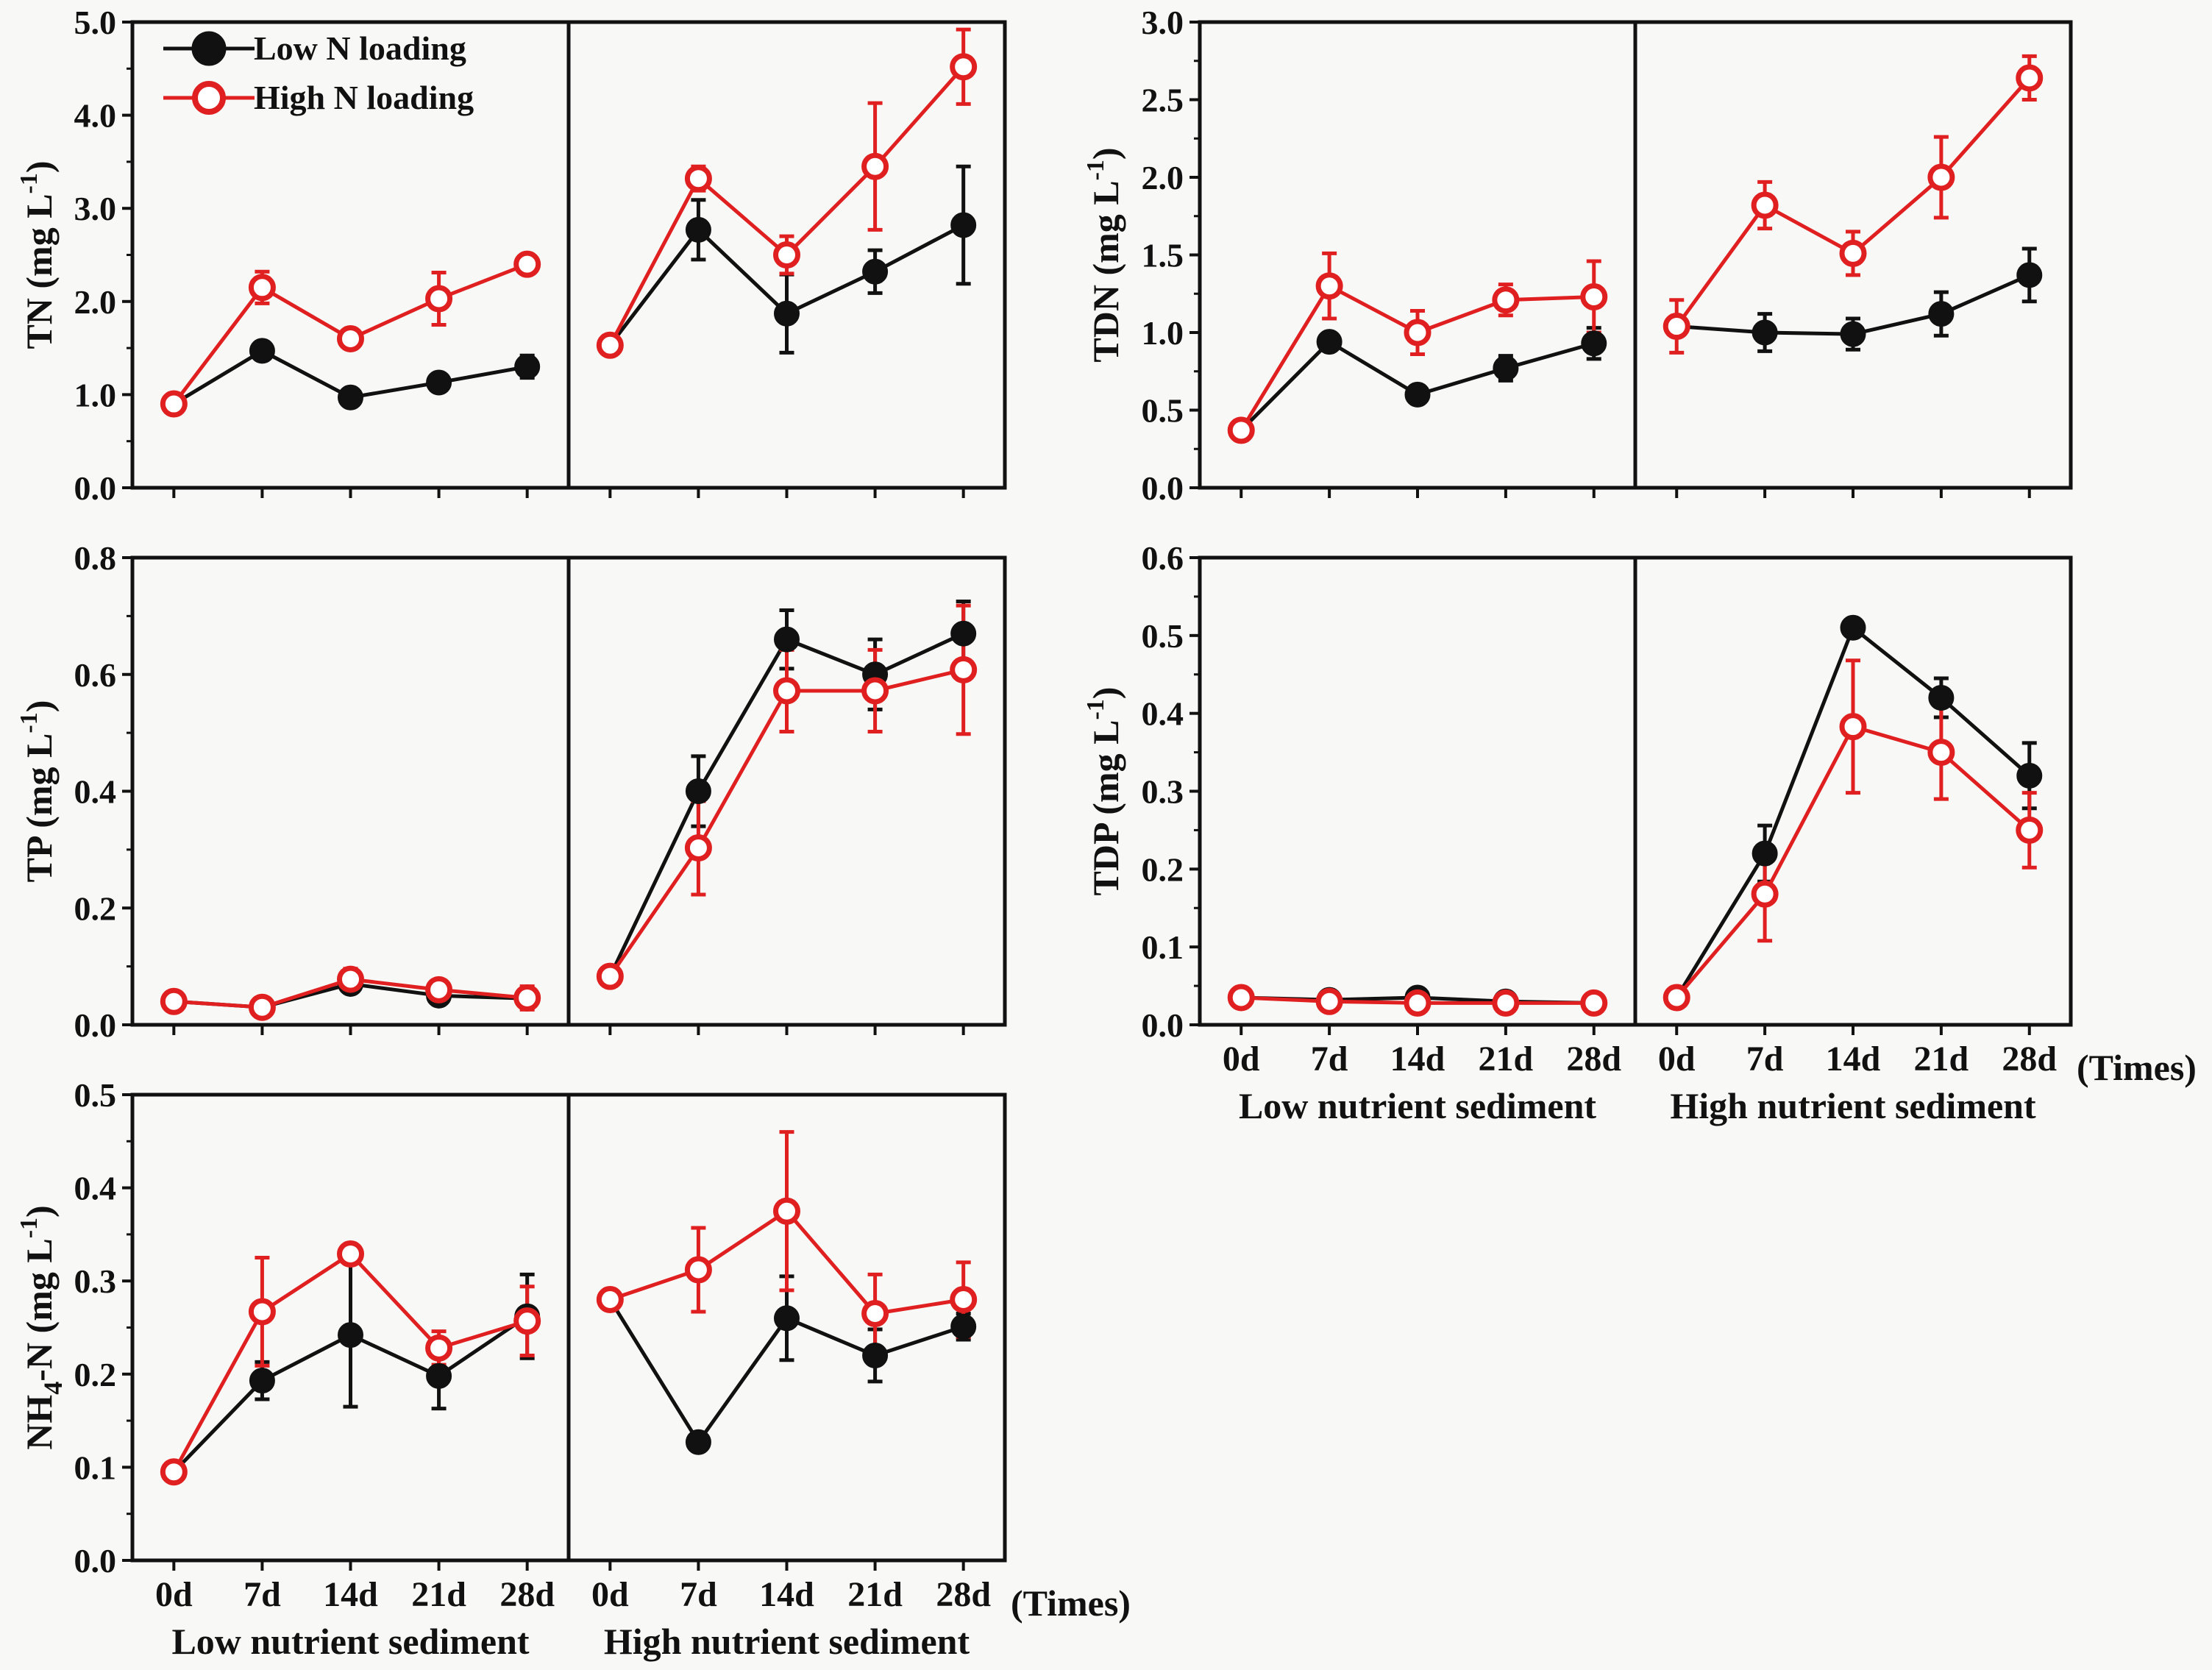  What do you see at coordinates (438, 1594) in the screenshot?
I see `x-tick-label: 21d` at bounding box center [438, 1594].